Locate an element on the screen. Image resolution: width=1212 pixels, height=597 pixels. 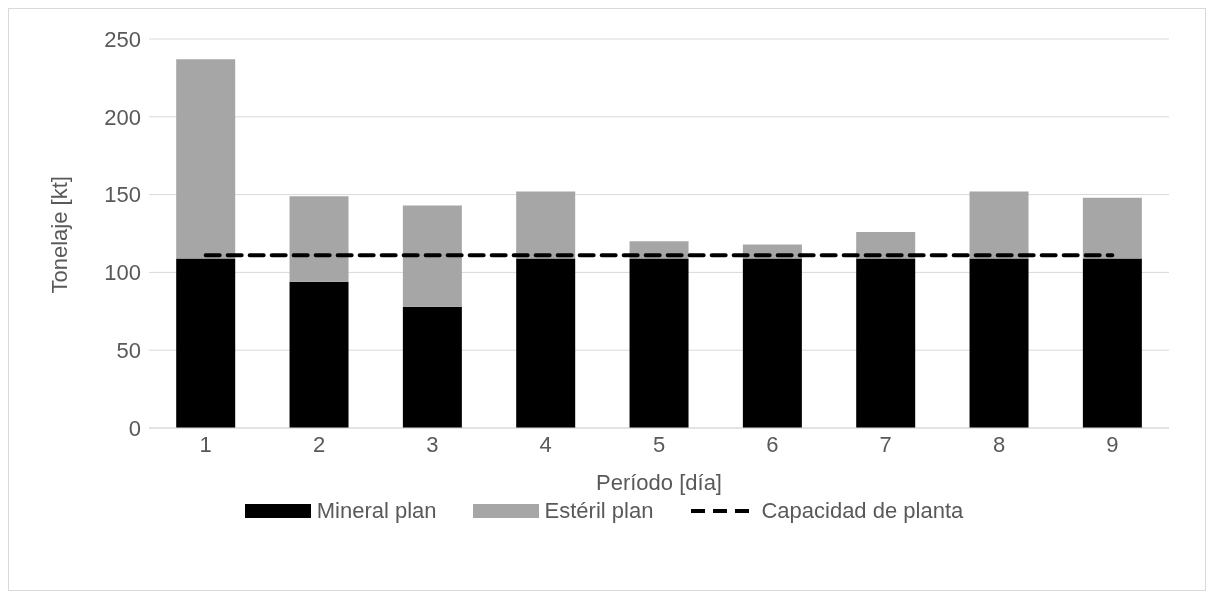
x-axis-title: Período [día] is located at coordinates (659, 482).